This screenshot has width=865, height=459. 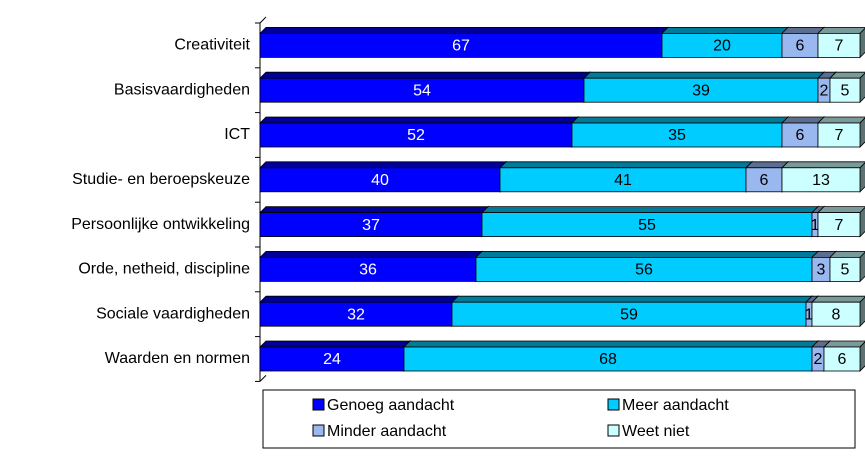 What do you see at coordinates (677, 135) in the screenshot?
I see `data-label: 35` at bounding box center [677, 135].